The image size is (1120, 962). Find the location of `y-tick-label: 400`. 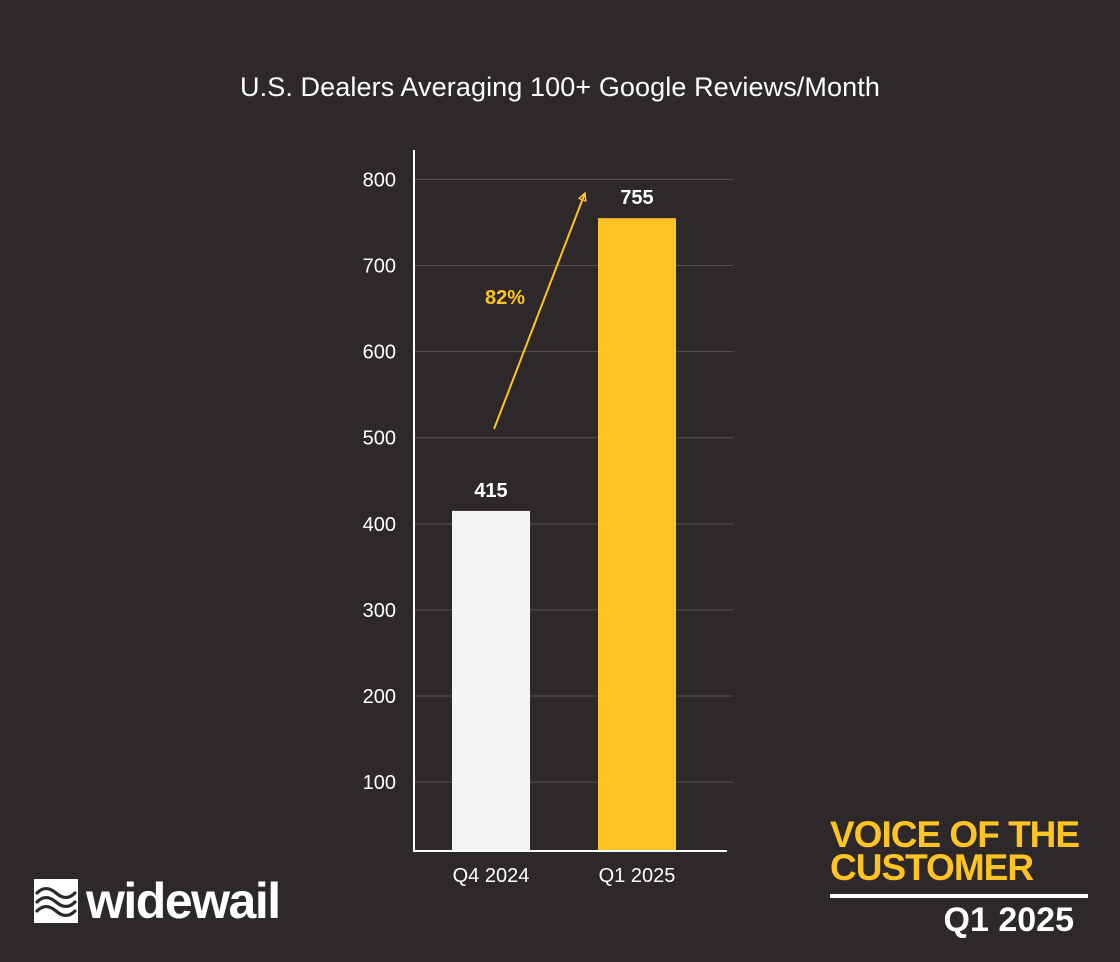

y-tick-label: 400 is located at coordinates (379, 525).